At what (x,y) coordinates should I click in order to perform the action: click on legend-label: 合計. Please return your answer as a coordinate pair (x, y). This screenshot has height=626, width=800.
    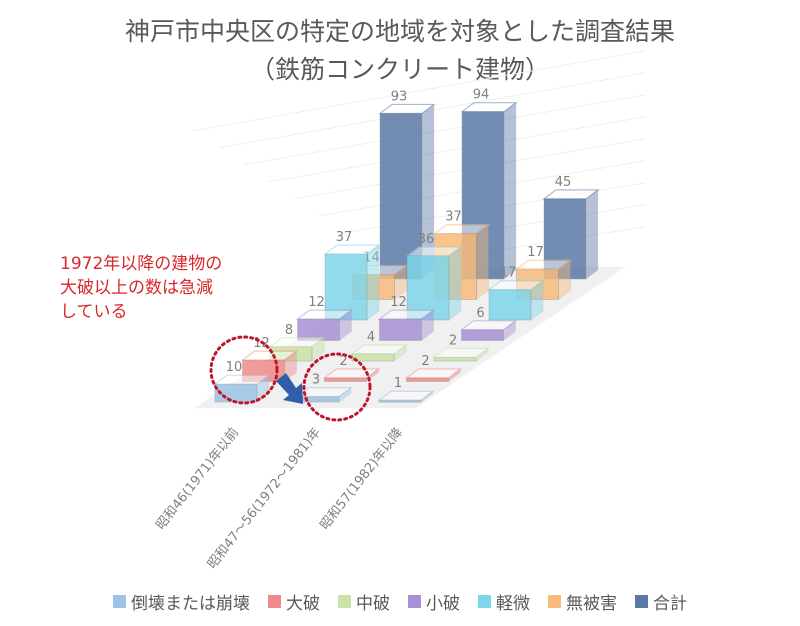
    Looking at the image, I should click on (670, 604).